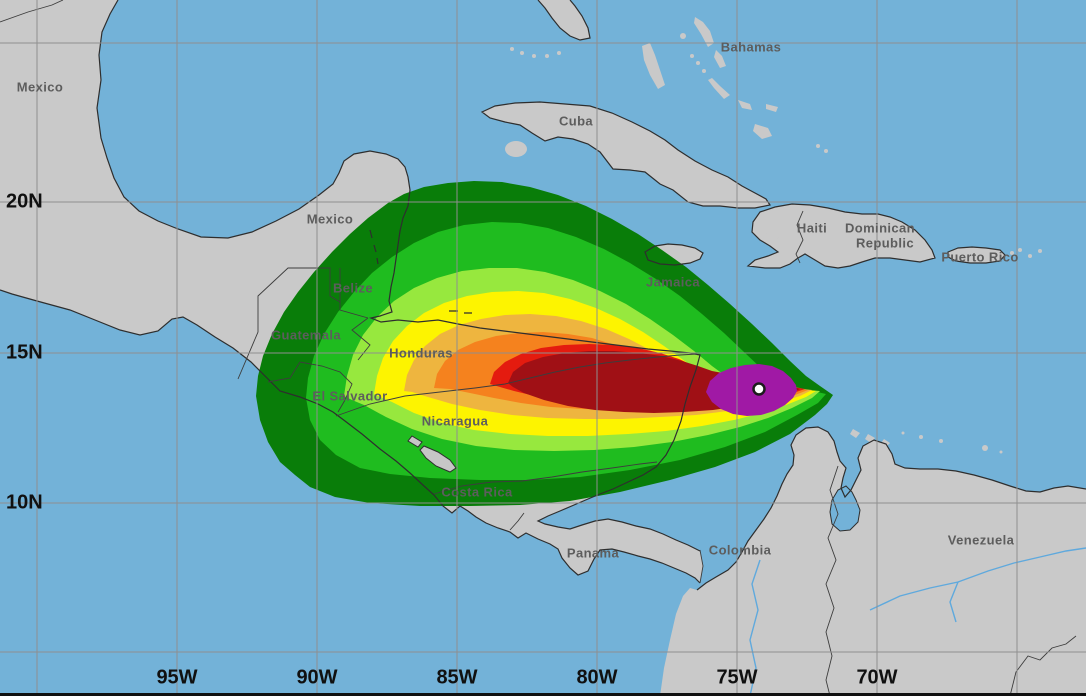 This screenshot has height=696, width=1086. I want to click on land-gonave, so click(772, 236).